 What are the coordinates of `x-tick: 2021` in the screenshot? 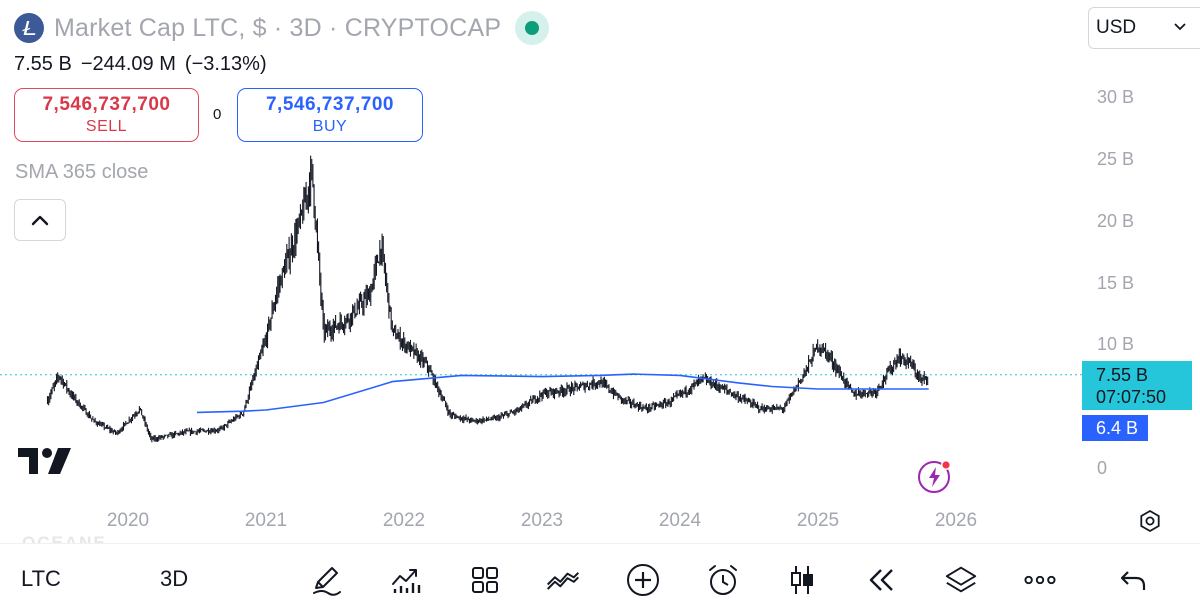 It's located at (266, 520).